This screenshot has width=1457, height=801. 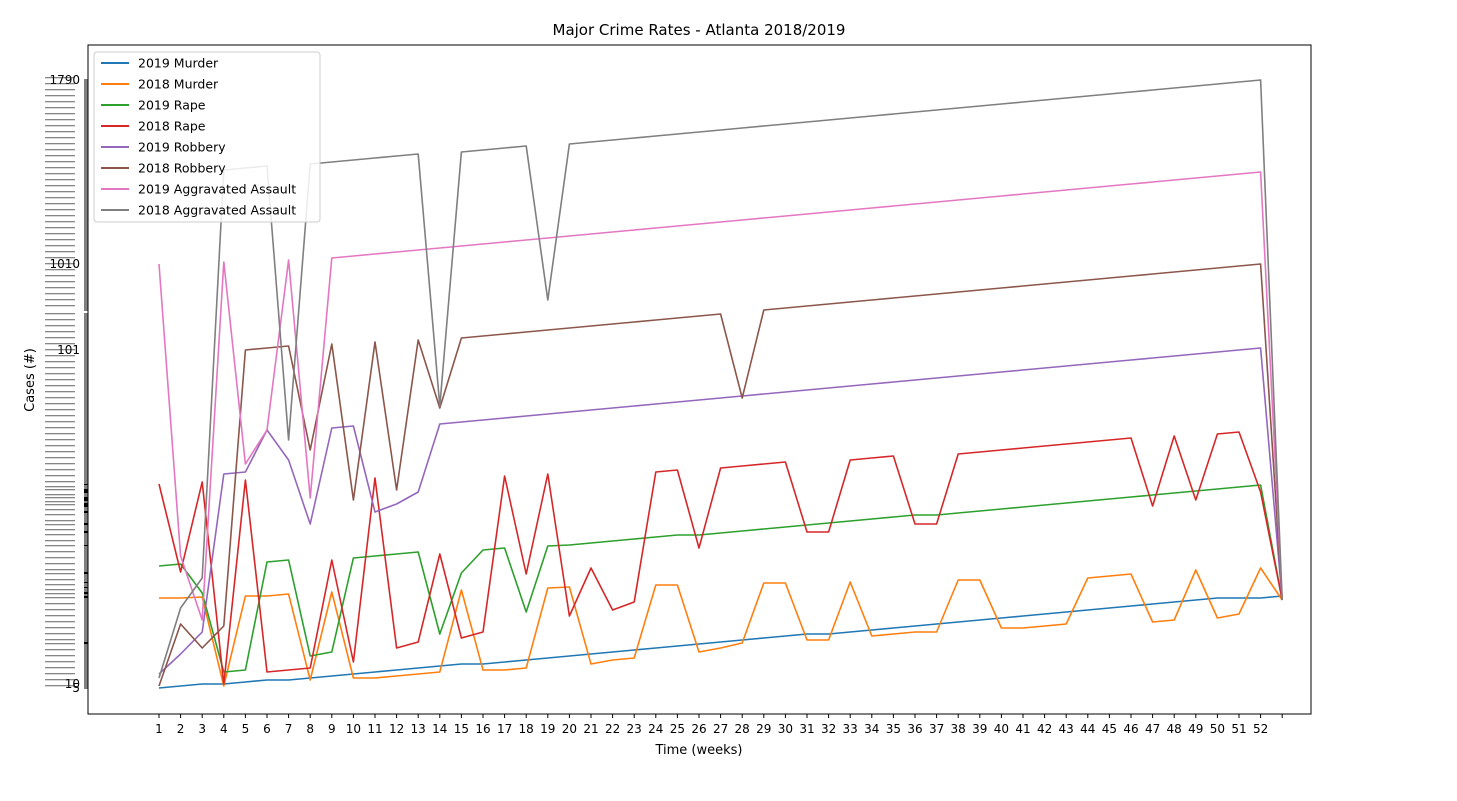 What do you see at coordinates (655, 729) in the screenshot?
I see `x-tick-label: 24` at bounding box center [655, 729].